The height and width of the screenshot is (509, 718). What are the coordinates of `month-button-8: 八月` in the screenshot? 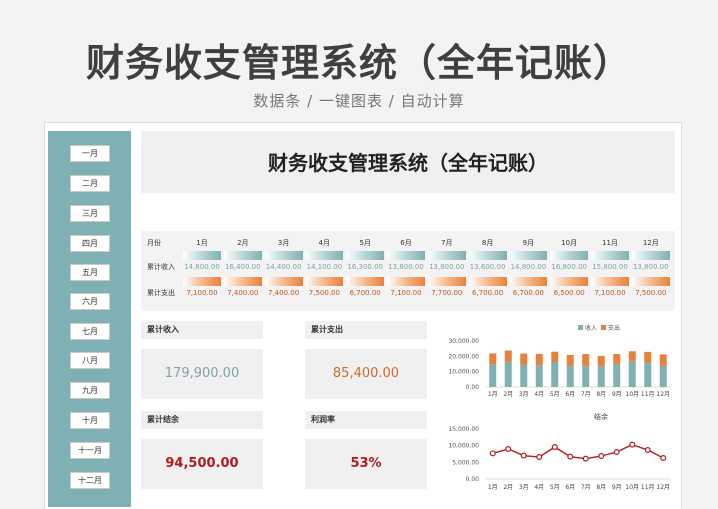 It's located at (90, 360).